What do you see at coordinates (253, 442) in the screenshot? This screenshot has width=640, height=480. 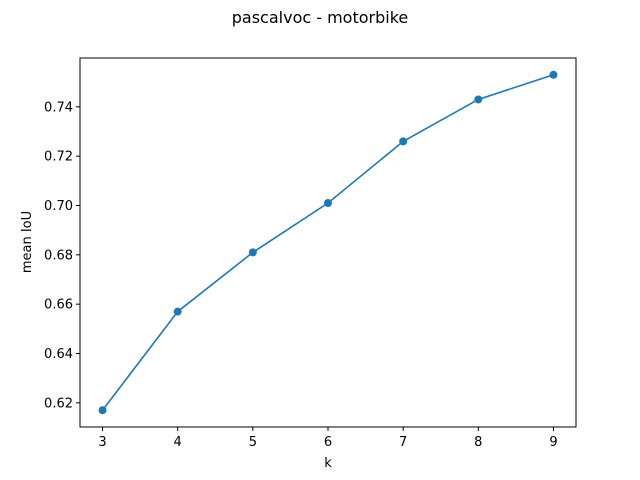 I see `x-tick-label: 5` at bounding box center [253, 442].